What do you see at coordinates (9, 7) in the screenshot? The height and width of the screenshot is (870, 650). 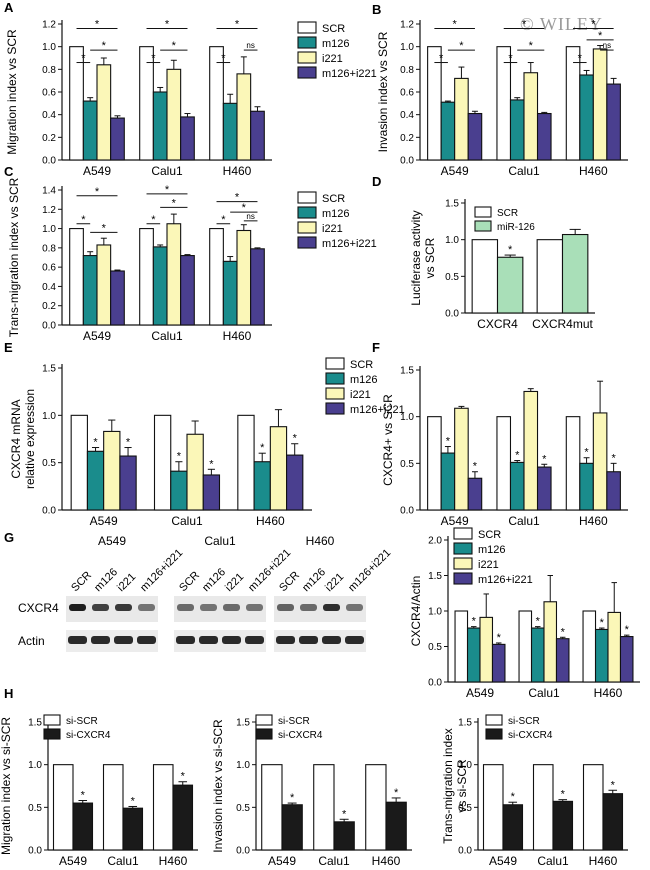 I see `panel-label-a: A` at bounding box center [9, 7].